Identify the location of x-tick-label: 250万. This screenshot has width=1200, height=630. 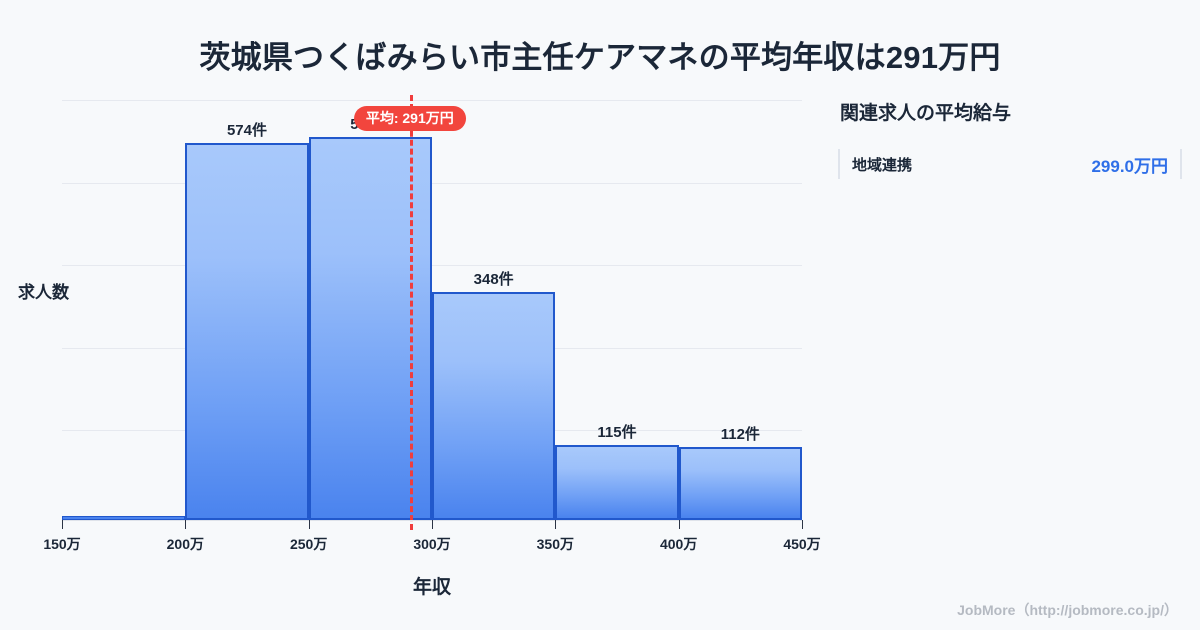
(308, 544).